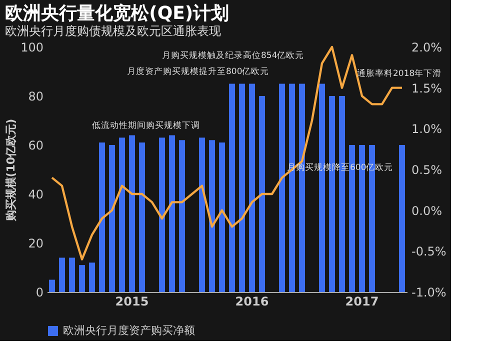 Image resolution: width=500 pixels, height=362 pixels. What do you see at coordinates (11, 170) in the screenshot?
I see `y-axis-title: 购买规模(10亿欧元)` at bounding box center [11, 170].